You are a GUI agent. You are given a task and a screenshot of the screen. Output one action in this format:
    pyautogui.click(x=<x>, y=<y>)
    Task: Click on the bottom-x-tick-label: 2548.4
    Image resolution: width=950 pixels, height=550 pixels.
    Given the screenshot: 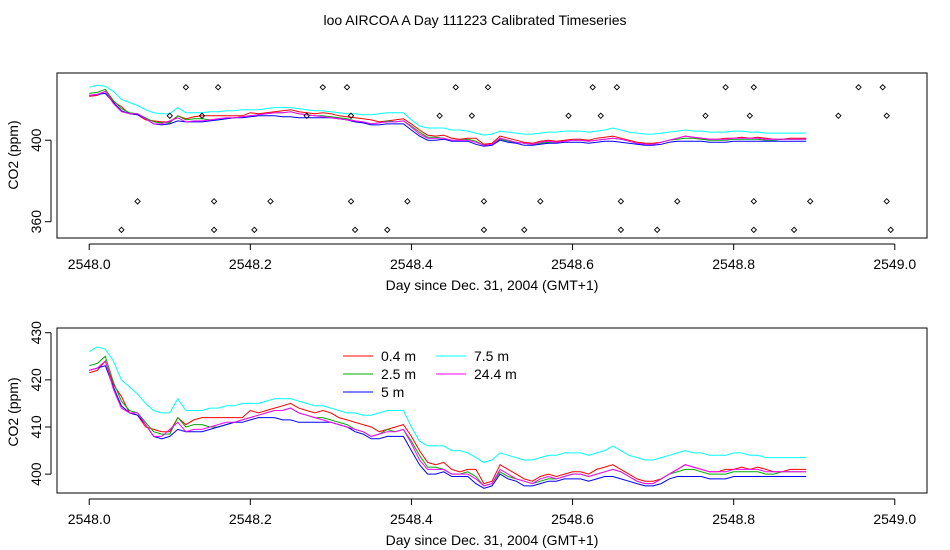 What is the action you would take?
    pyautogui.click(x=411, y=519)
    